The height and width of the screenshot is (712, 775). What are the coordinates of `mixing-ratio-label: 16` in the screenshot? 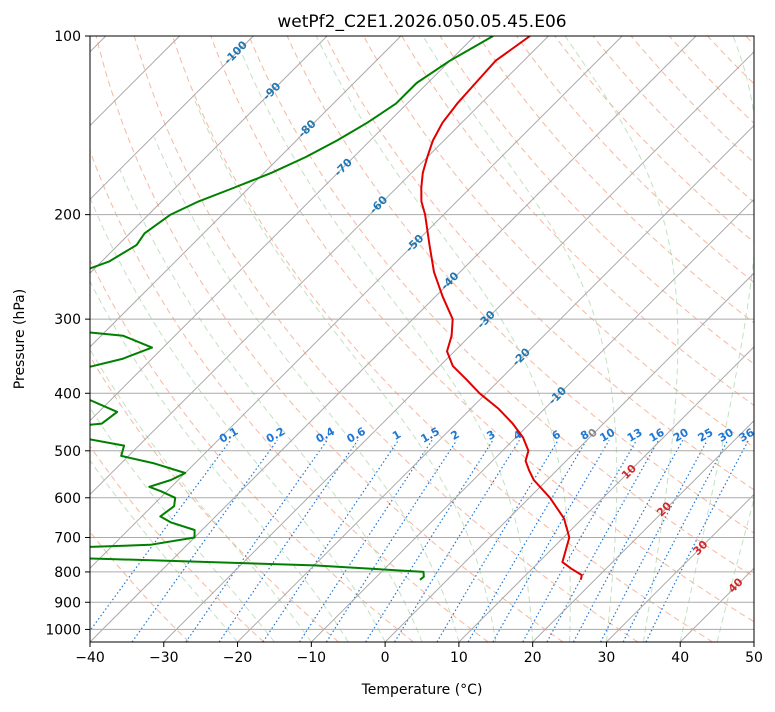 It's located at (657, 435).